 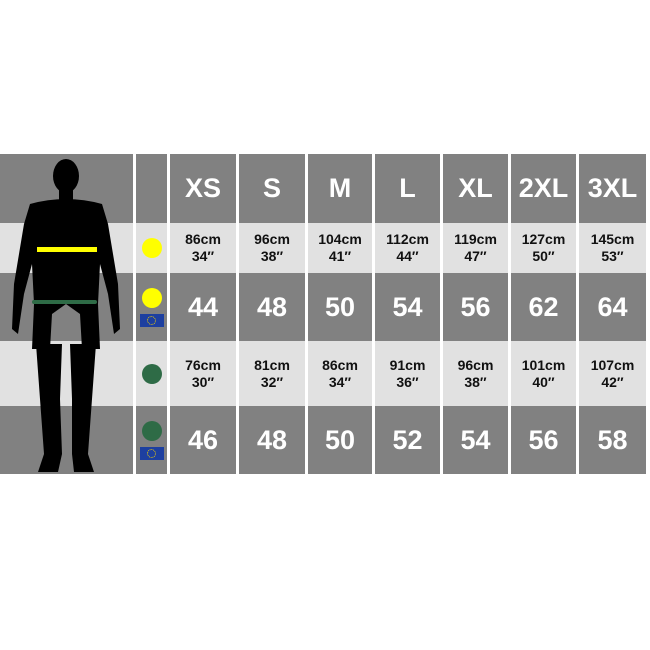 What do you see at coordinates (203, 239) in the screenshot?
I see `chest-cm: 86cm` at bounding box center [203, 239].